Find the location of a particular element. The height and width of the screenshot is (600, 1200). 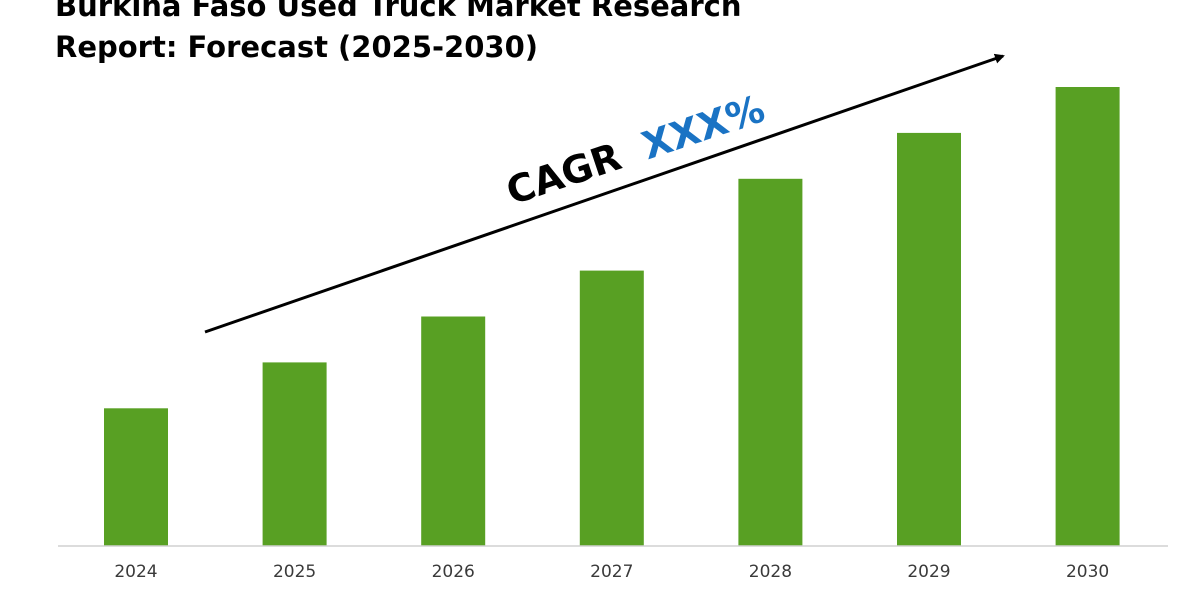

cagr-value: XXX% is located at coordinates (702, 127).